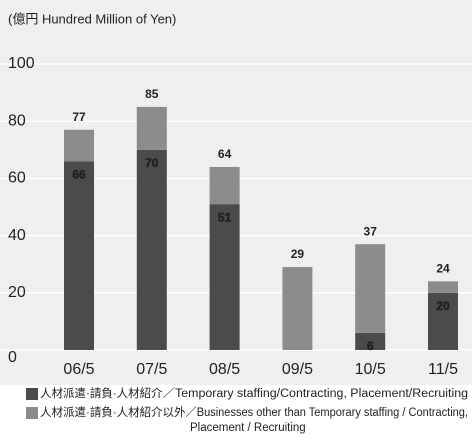 The width and height of the screenshot is (472, 443). I want to click on total-label: 37, so click(371, 231).